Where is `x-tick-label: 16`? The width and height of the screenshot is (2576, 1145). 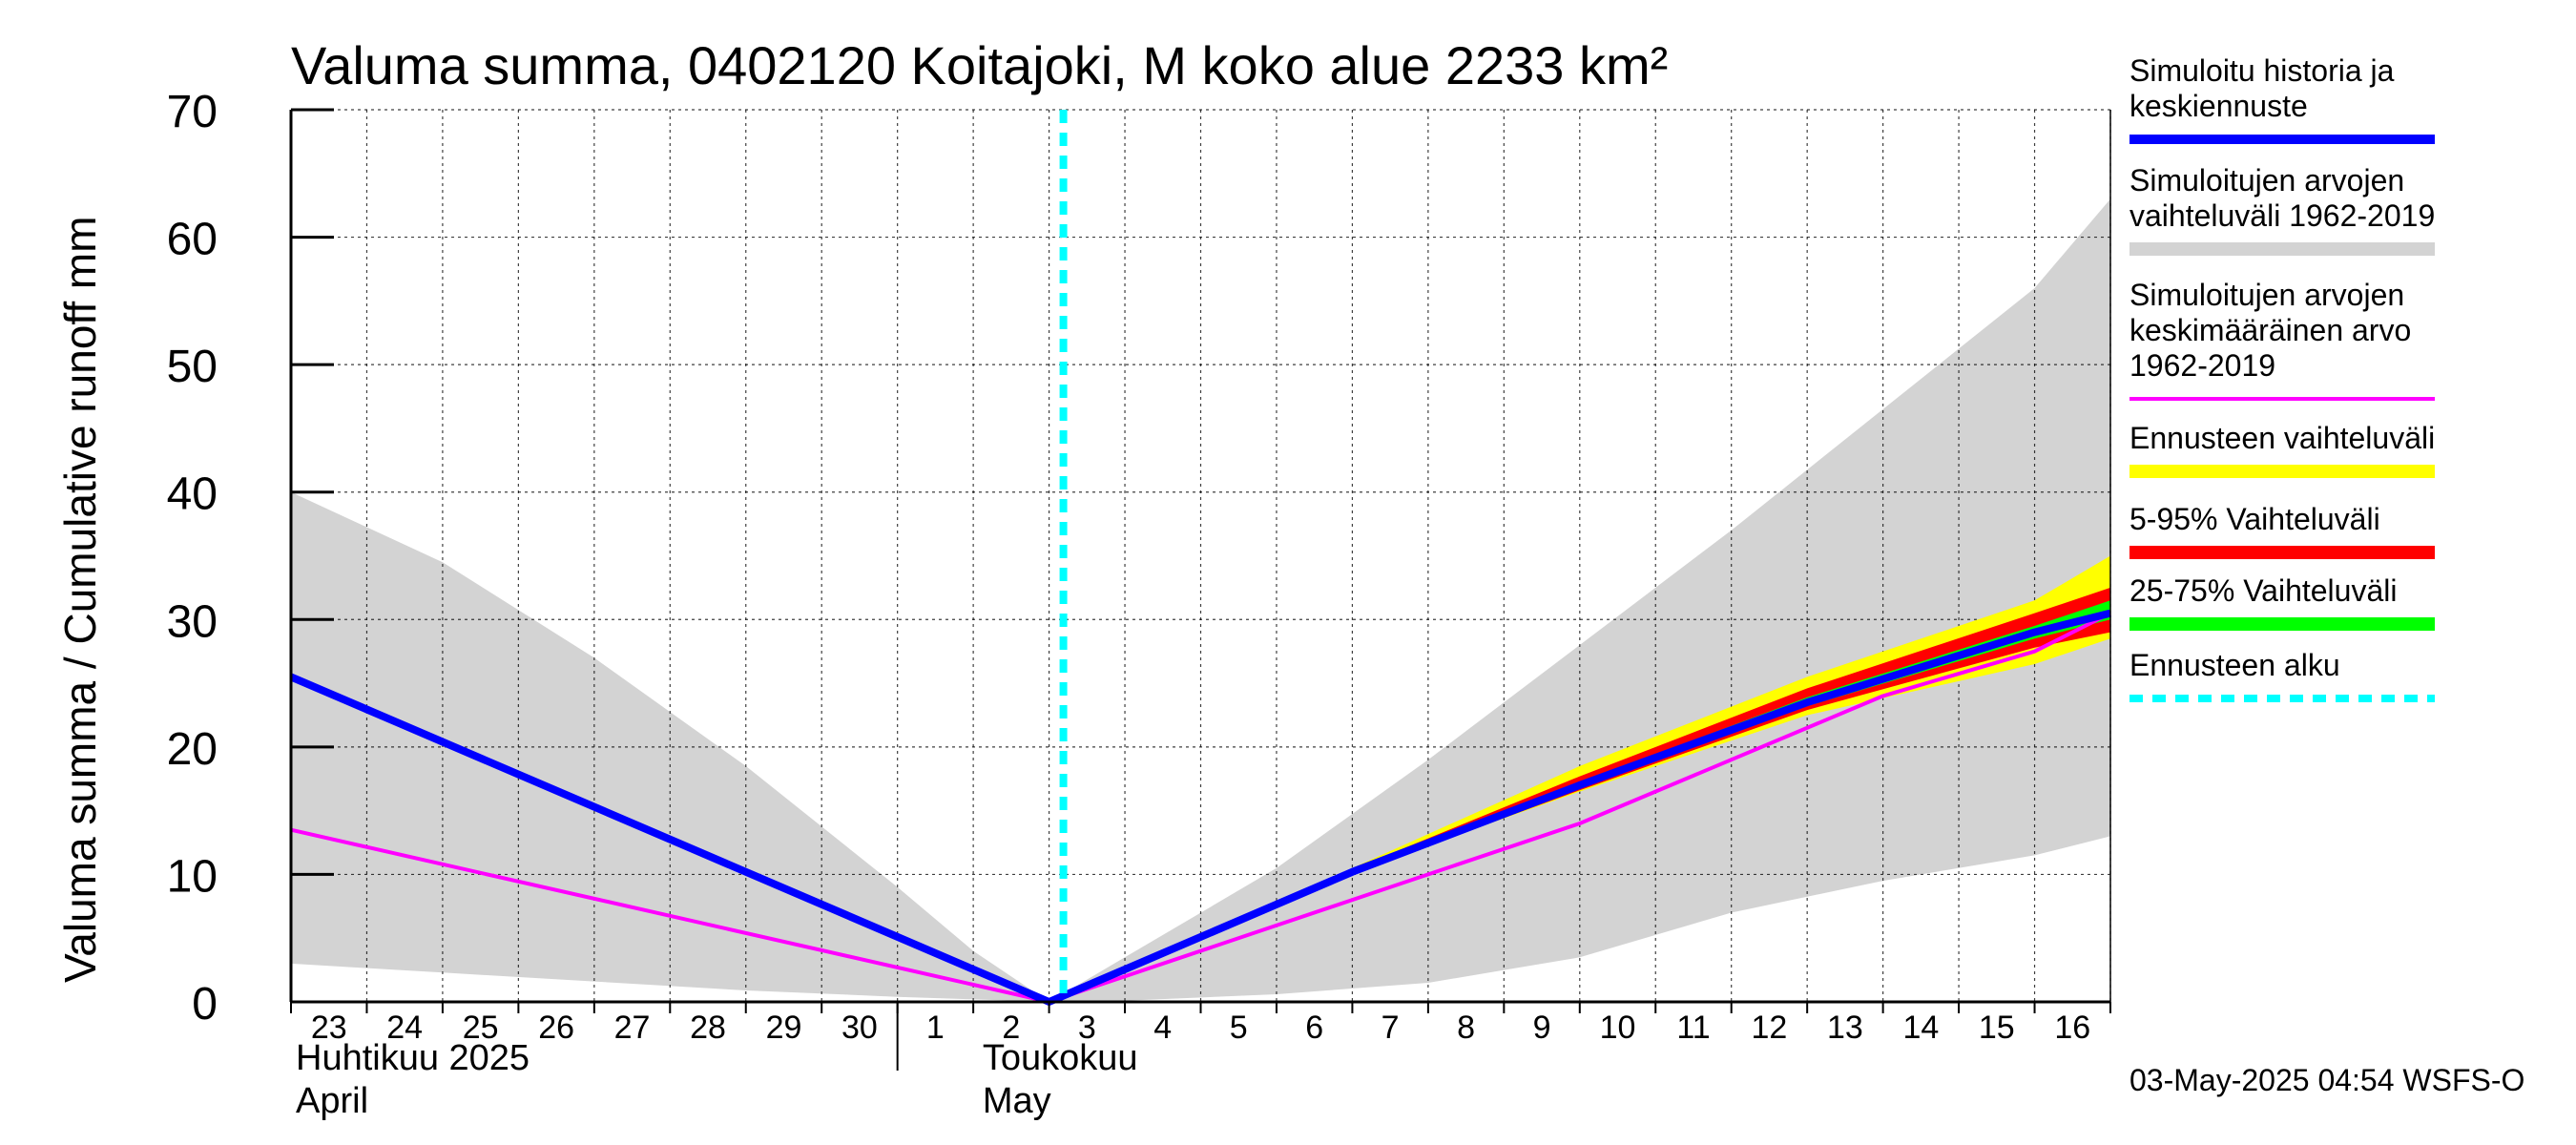 x-tick-label: 16 is located at coordinates (2072, 1028).